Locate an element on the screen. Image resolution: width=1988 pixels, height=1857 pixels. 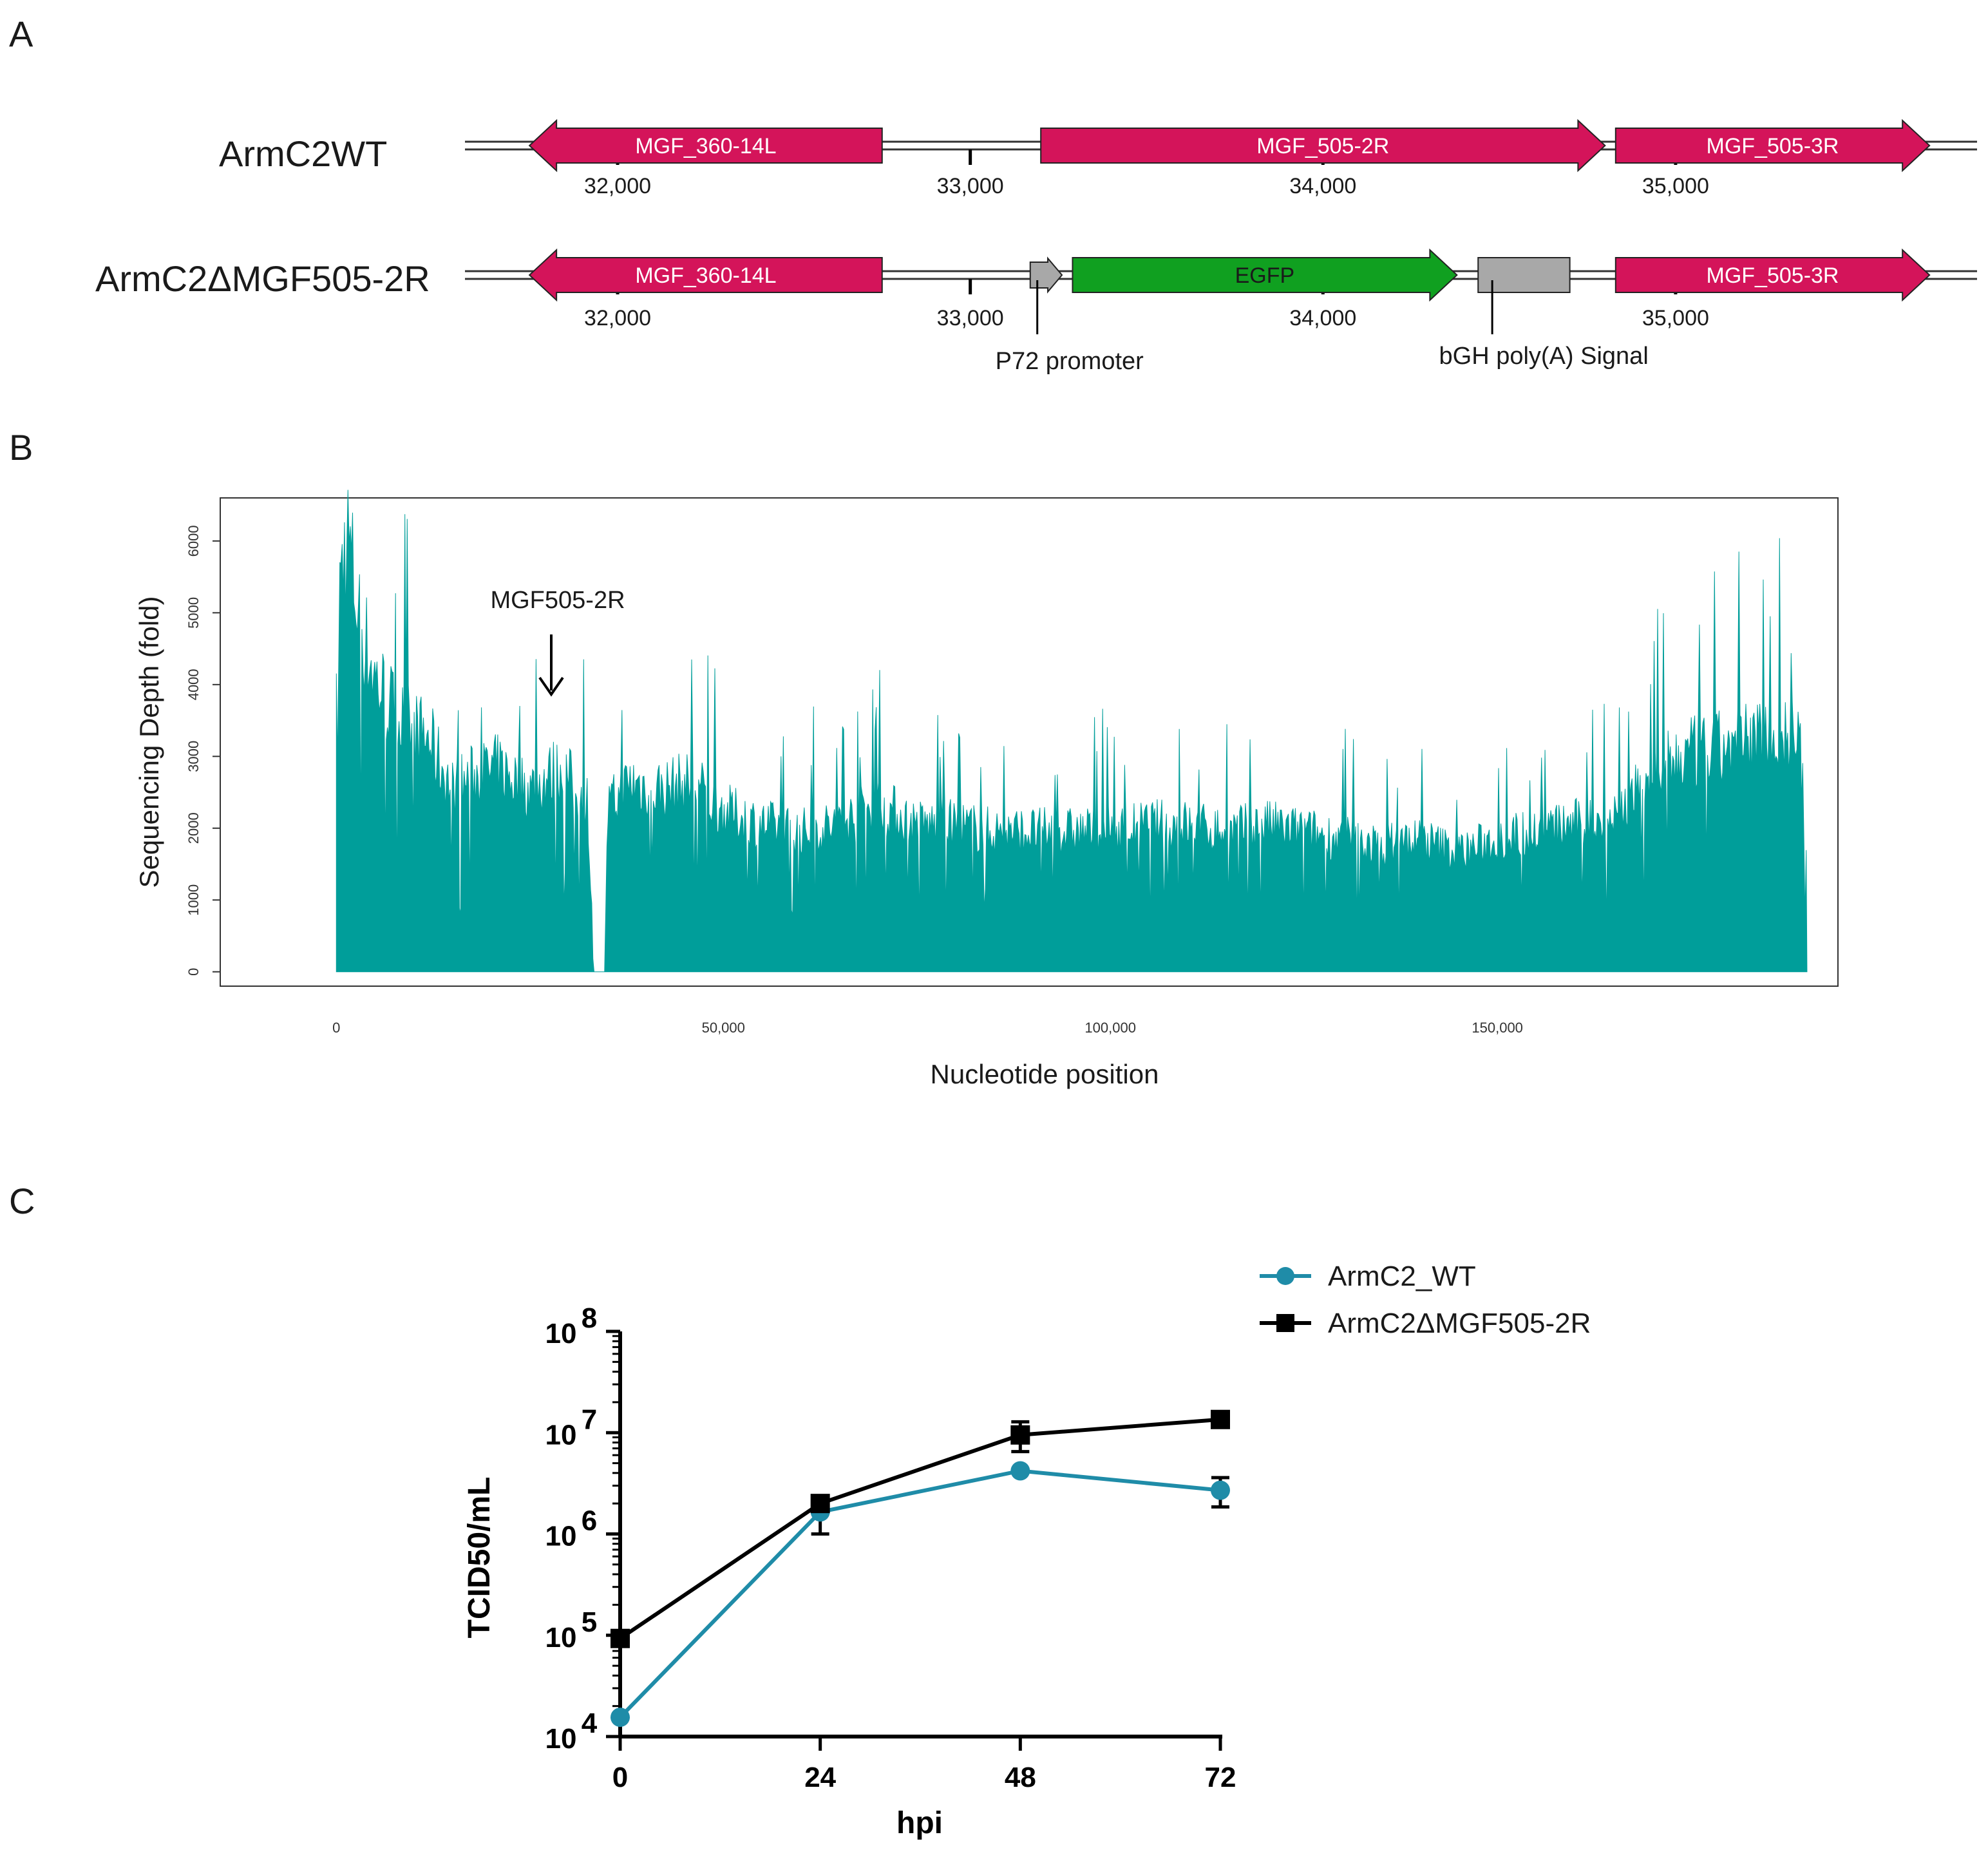
bgh-poly-a-signal-annotation: bGH poly(A) Signal is located at coordinates (1544, 356).